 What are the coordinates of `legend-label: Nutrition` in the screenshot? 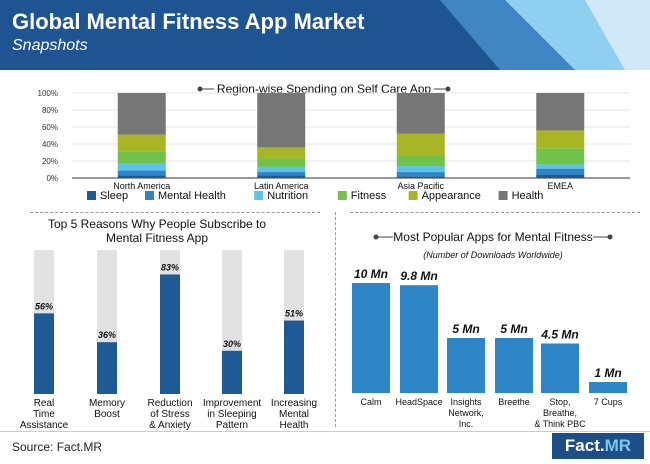 It's located at (287, 196).